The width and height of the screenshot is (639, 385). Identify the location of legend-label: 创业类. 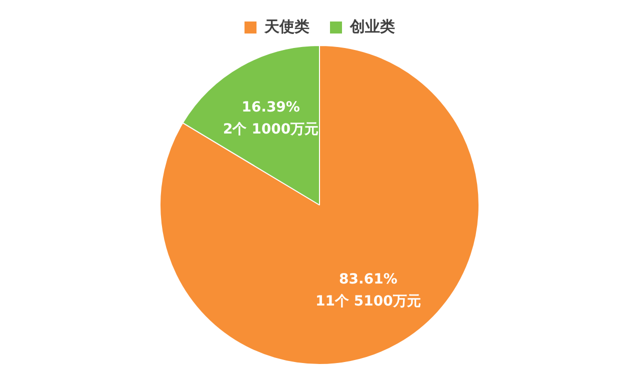
(372, 26).